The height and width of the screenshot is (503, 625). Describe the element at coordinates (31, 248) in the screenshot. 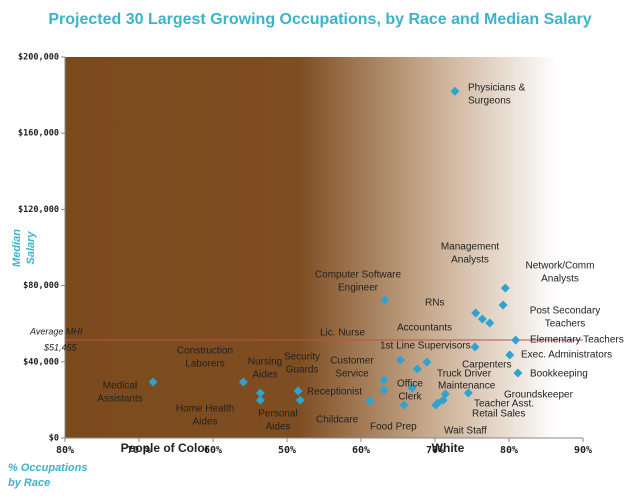

I see `y-axis-label: Salary` at that location.